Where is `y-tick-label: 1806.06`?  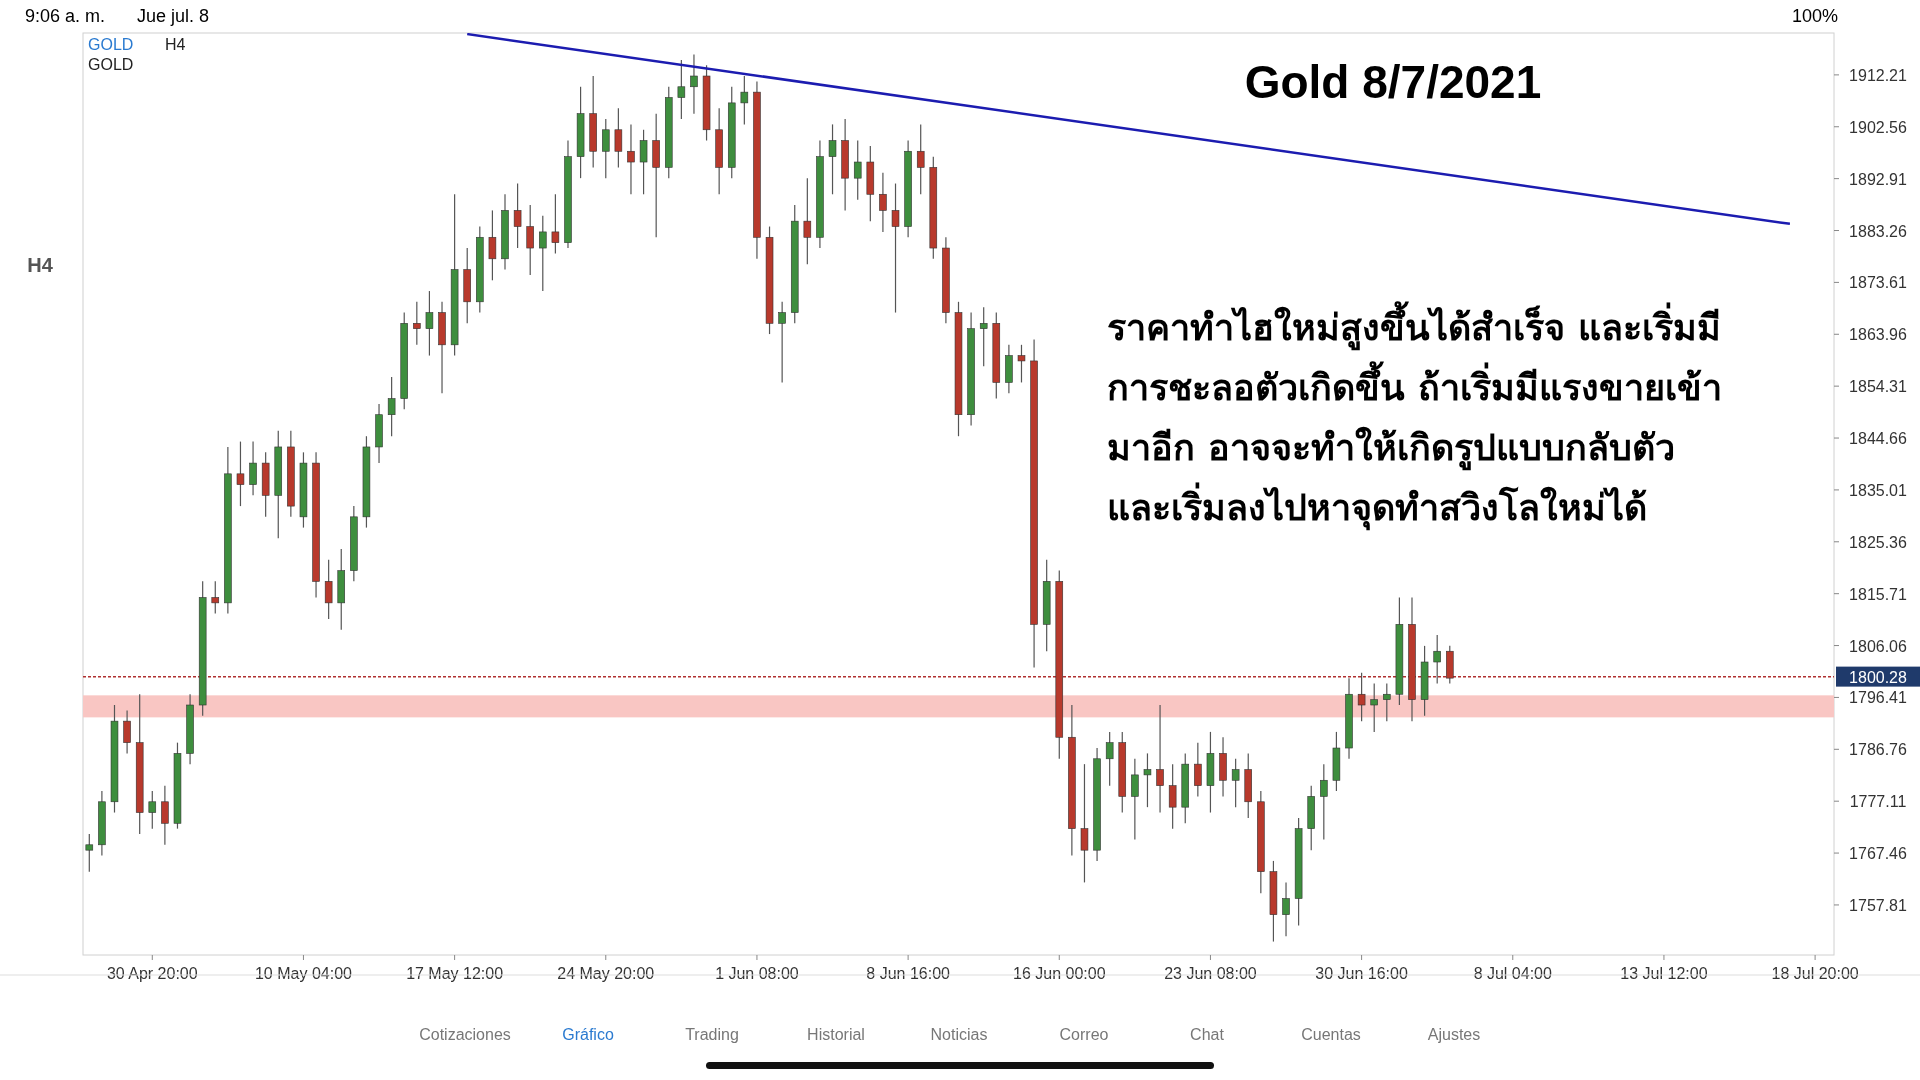
y-tick-label: 1806.06 is located at coordinates (1878, 646).